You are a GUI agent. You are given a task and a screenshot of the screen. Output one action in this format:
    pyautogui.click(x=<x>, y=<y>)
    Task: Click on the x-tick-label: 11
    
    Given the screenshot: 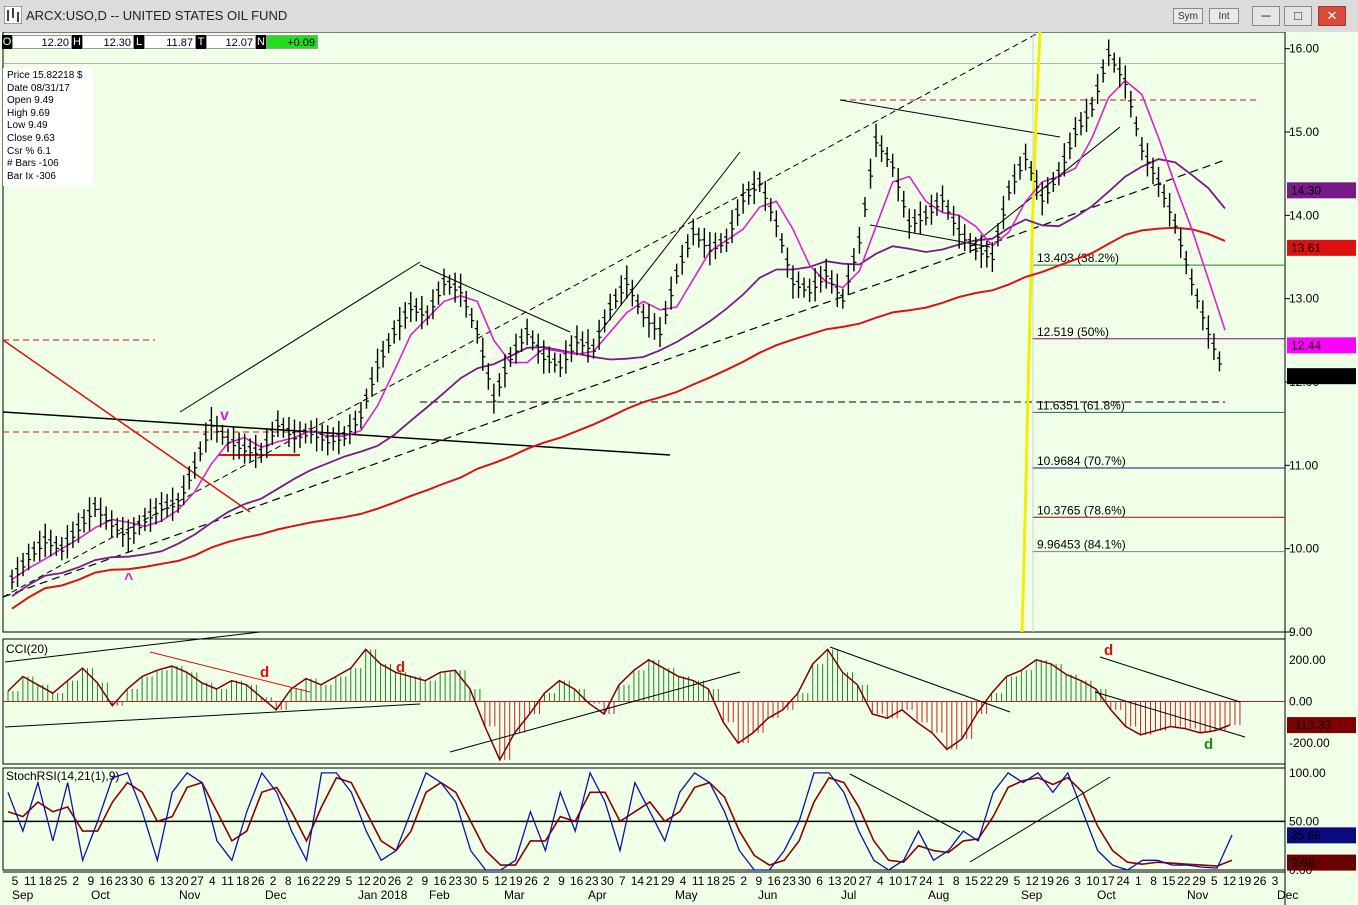 What is the action you would take?
    pyautogui.click(x=698, y=881)
    